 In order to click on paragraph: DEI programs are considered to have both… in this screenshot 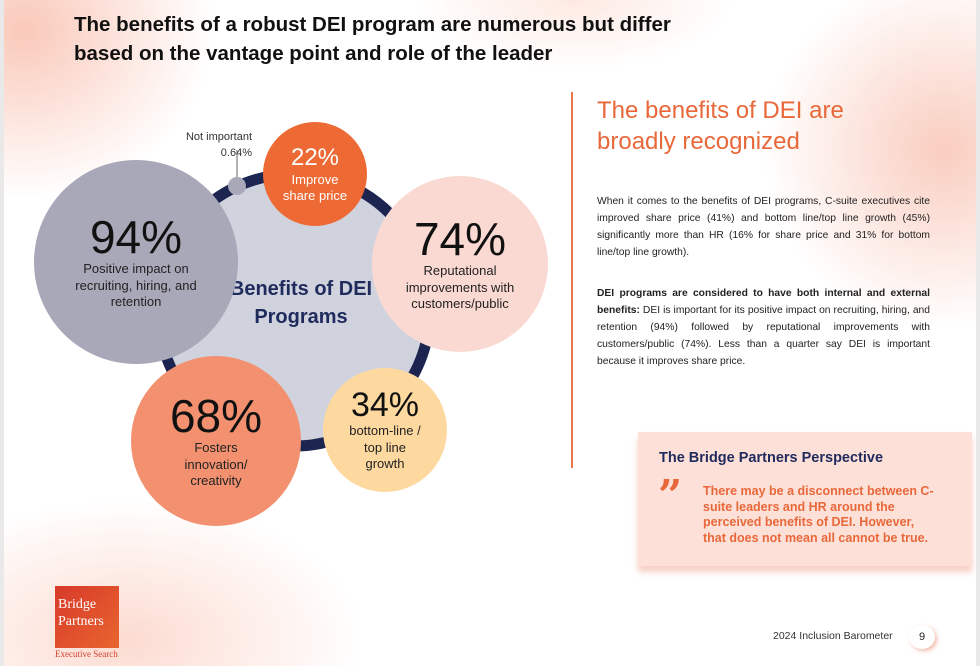, I will do `click(763, 327)`.